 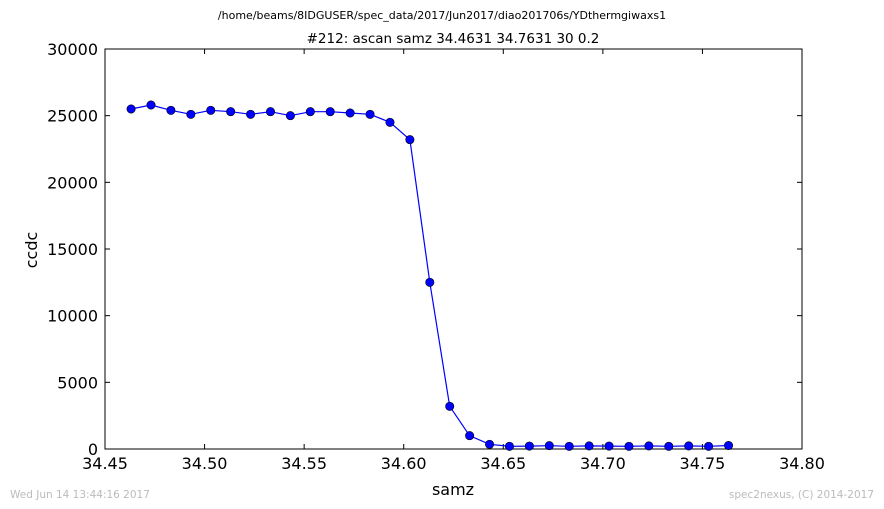 I want to click on x-tick-label: 34.60, so click(x=404, y=463).